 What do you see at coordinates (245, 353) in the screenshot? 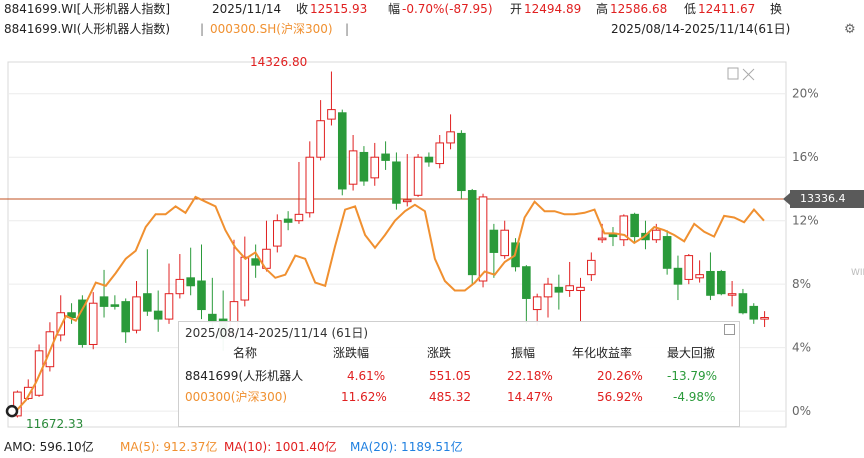
I see `col-name: 名称` at bounding box center [245, 353].